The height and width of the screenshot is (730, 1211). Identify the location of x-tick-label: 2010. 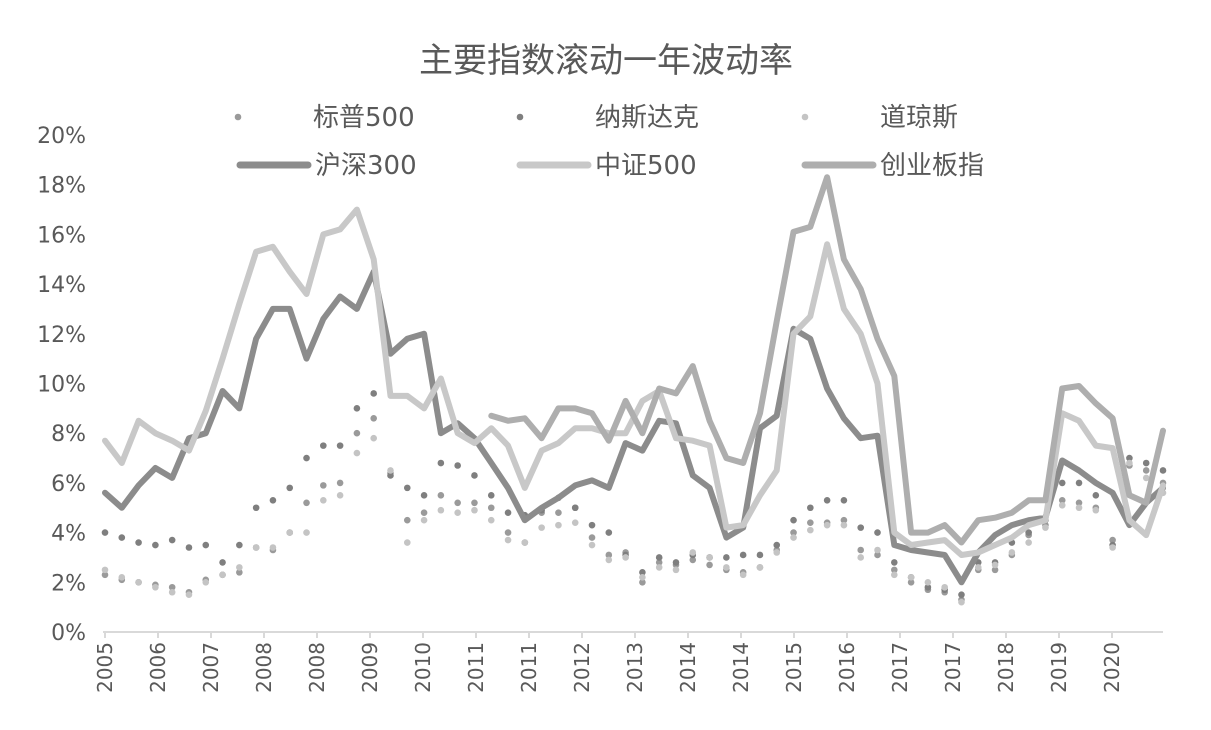
(423, 667).